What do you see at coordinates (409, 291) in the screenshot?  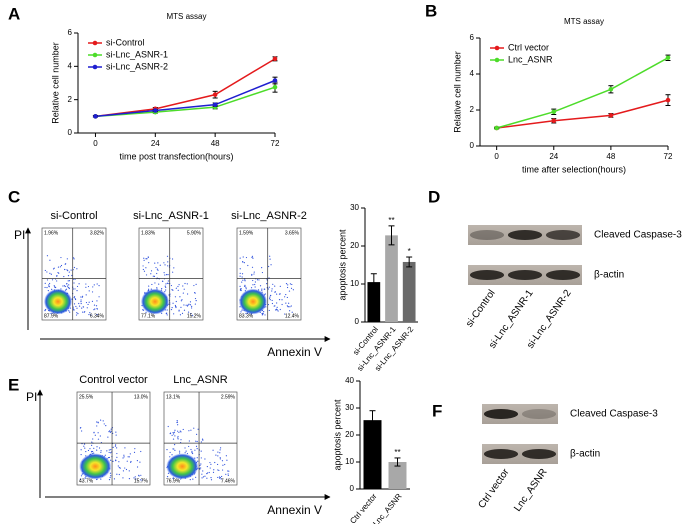 I see `bar` at bounding box center [409, 291].